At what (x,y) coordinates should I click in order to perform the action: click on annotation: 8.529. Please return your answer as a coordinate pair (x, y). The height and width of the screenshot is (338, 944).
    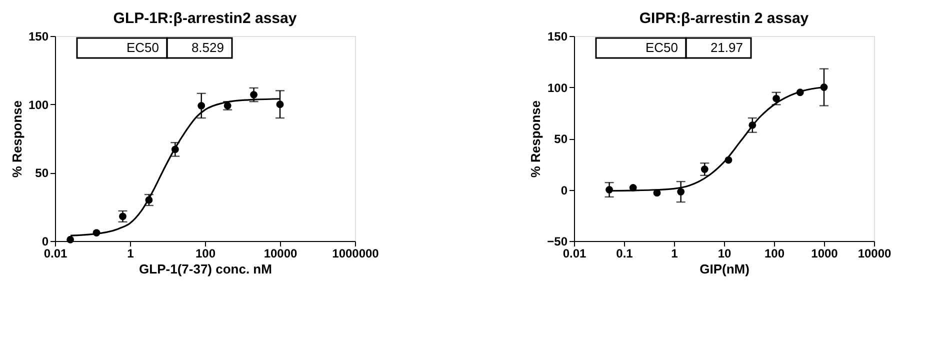
    Looking at the image, I should click on (207, 47).